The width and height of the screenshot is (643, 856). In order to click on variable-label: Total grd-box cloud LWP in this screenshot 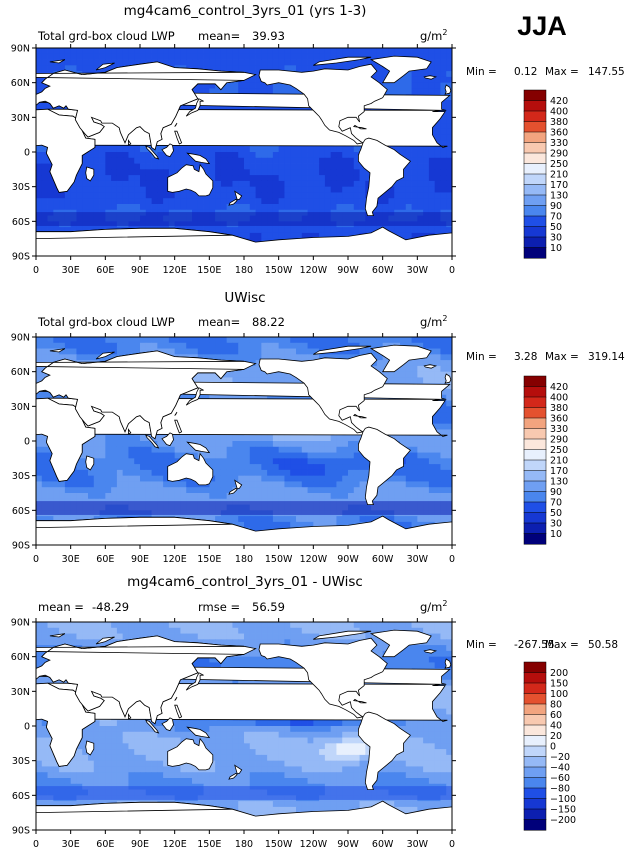, I will do `click(106, 36)`.